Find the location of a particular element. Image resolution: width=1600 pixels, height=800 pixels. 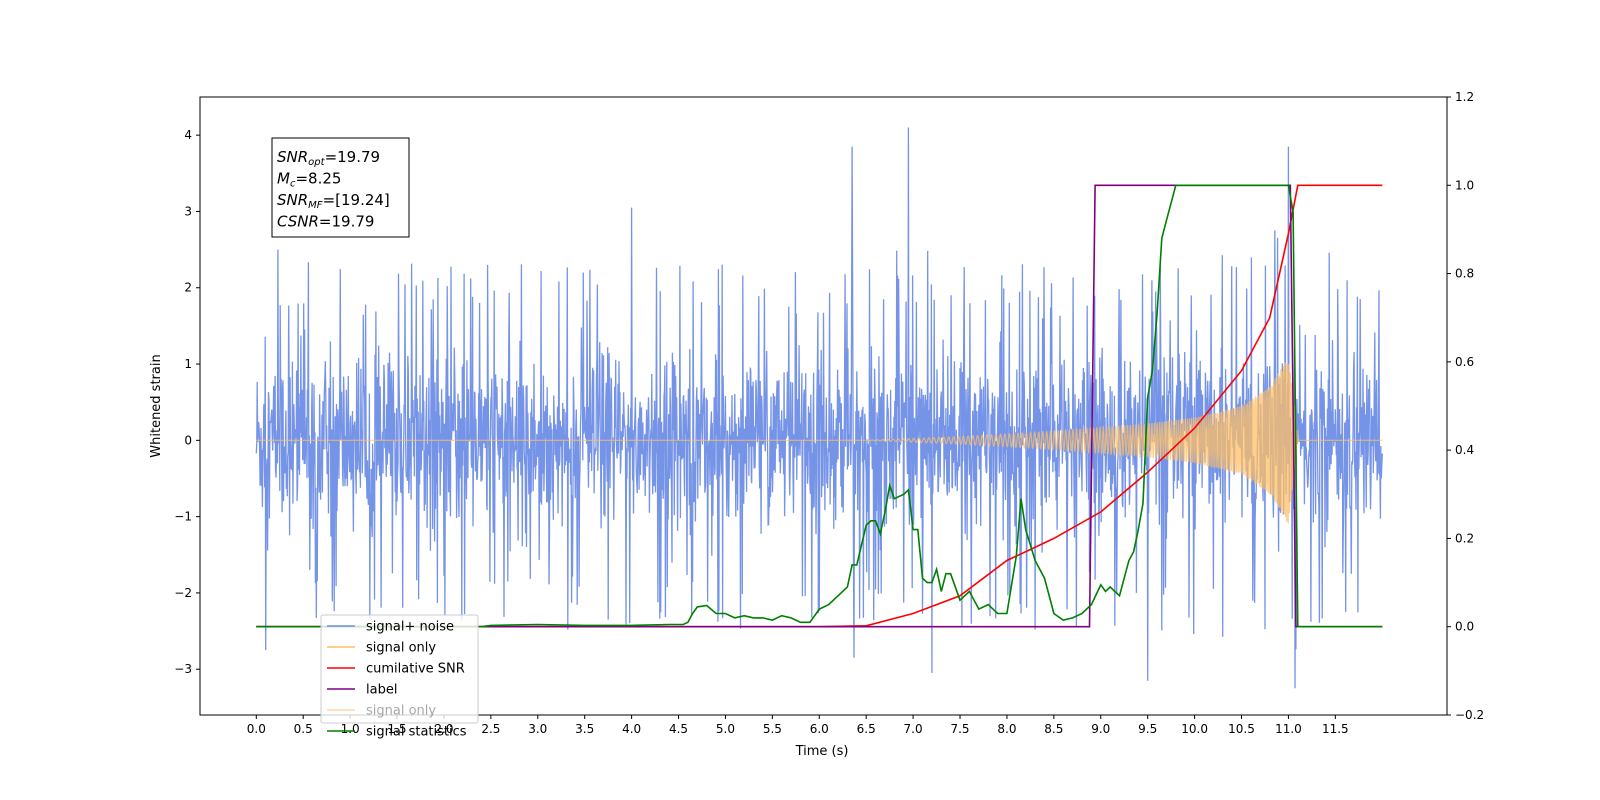

y-left-tick-label: 3 is located at coordinates (188, 211).